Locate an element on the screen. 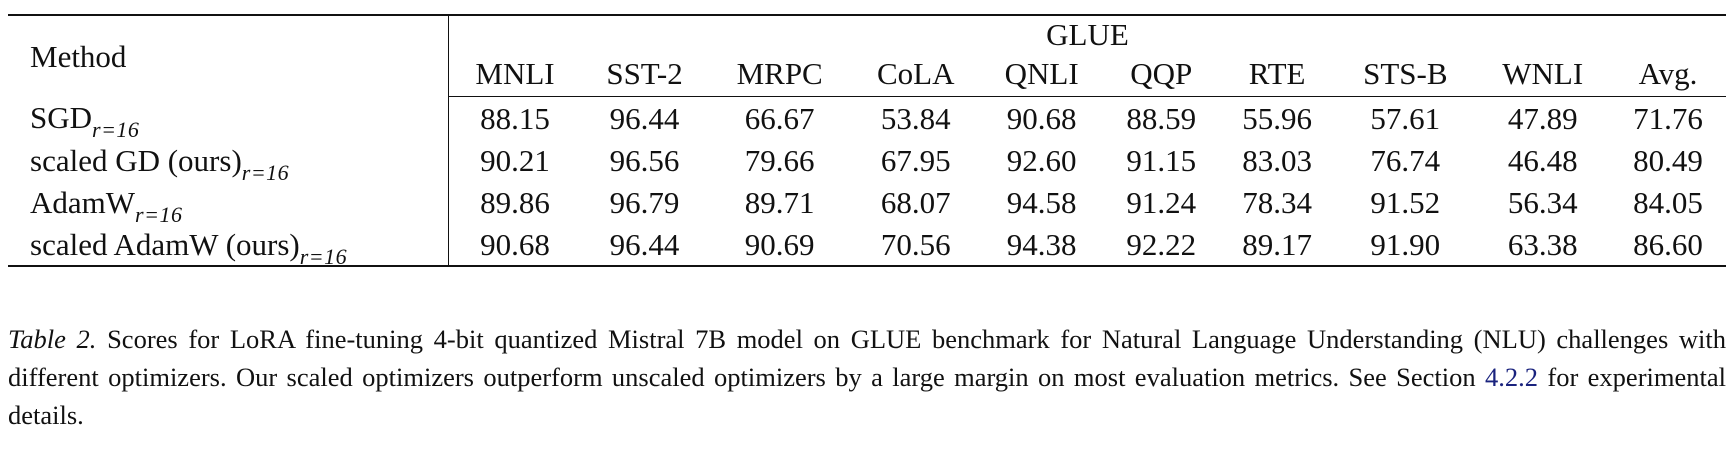 The width and height of the screenshot is (1734, 450). score-cell: 70.56 is located at coordinates (916, 245).